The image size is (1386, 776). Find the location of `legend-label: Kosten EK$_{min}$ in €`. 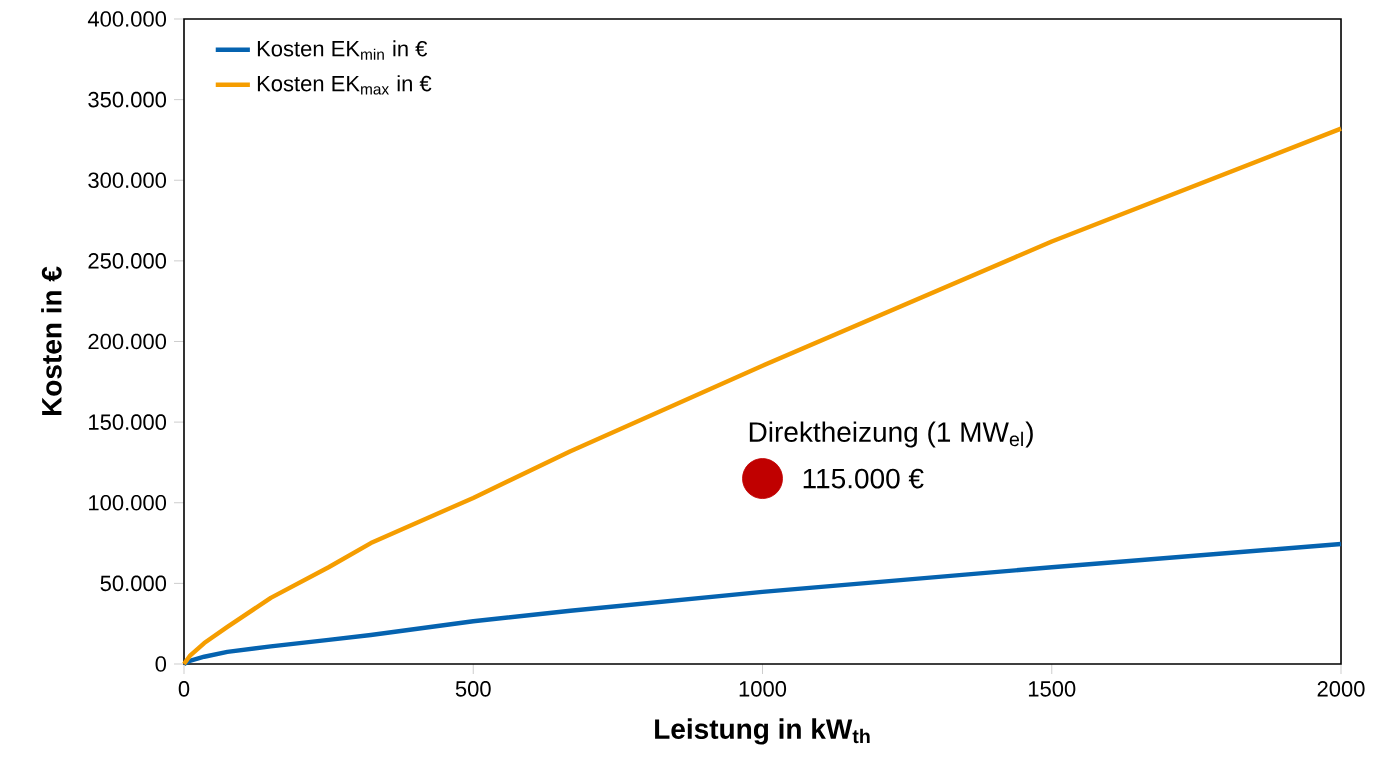

legend-label: Kosten EK$_{min}$ in € is located at coordinates (342, 50).